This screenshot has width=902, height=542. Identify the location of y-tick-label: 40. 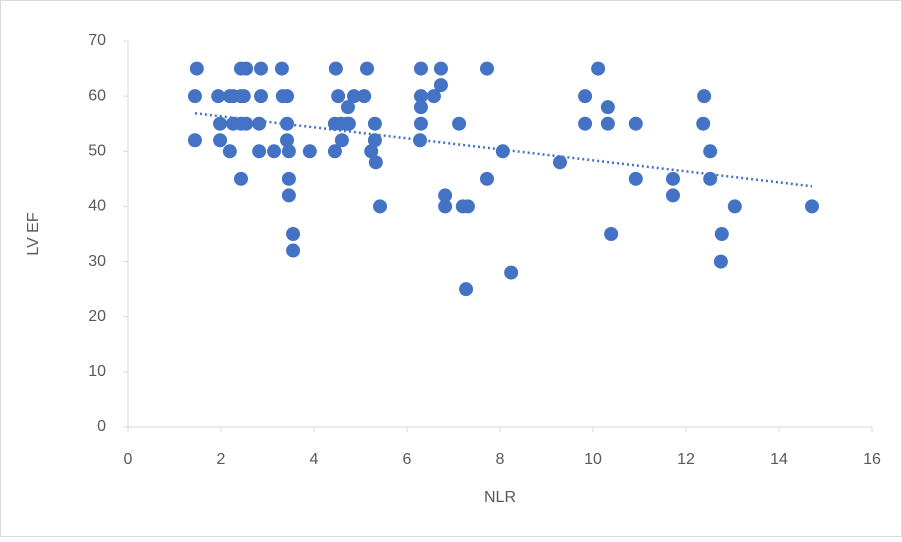
(97, 206).